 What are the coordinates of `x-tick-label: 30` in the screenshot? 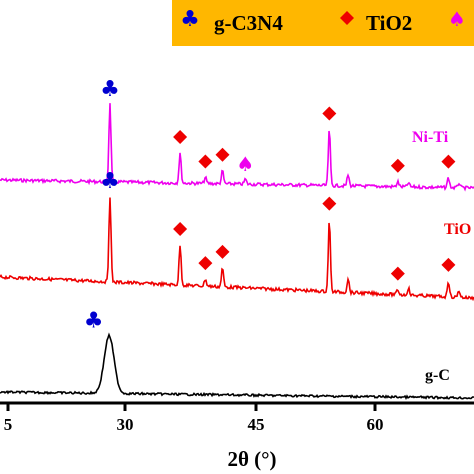 It's located at (125, 424).